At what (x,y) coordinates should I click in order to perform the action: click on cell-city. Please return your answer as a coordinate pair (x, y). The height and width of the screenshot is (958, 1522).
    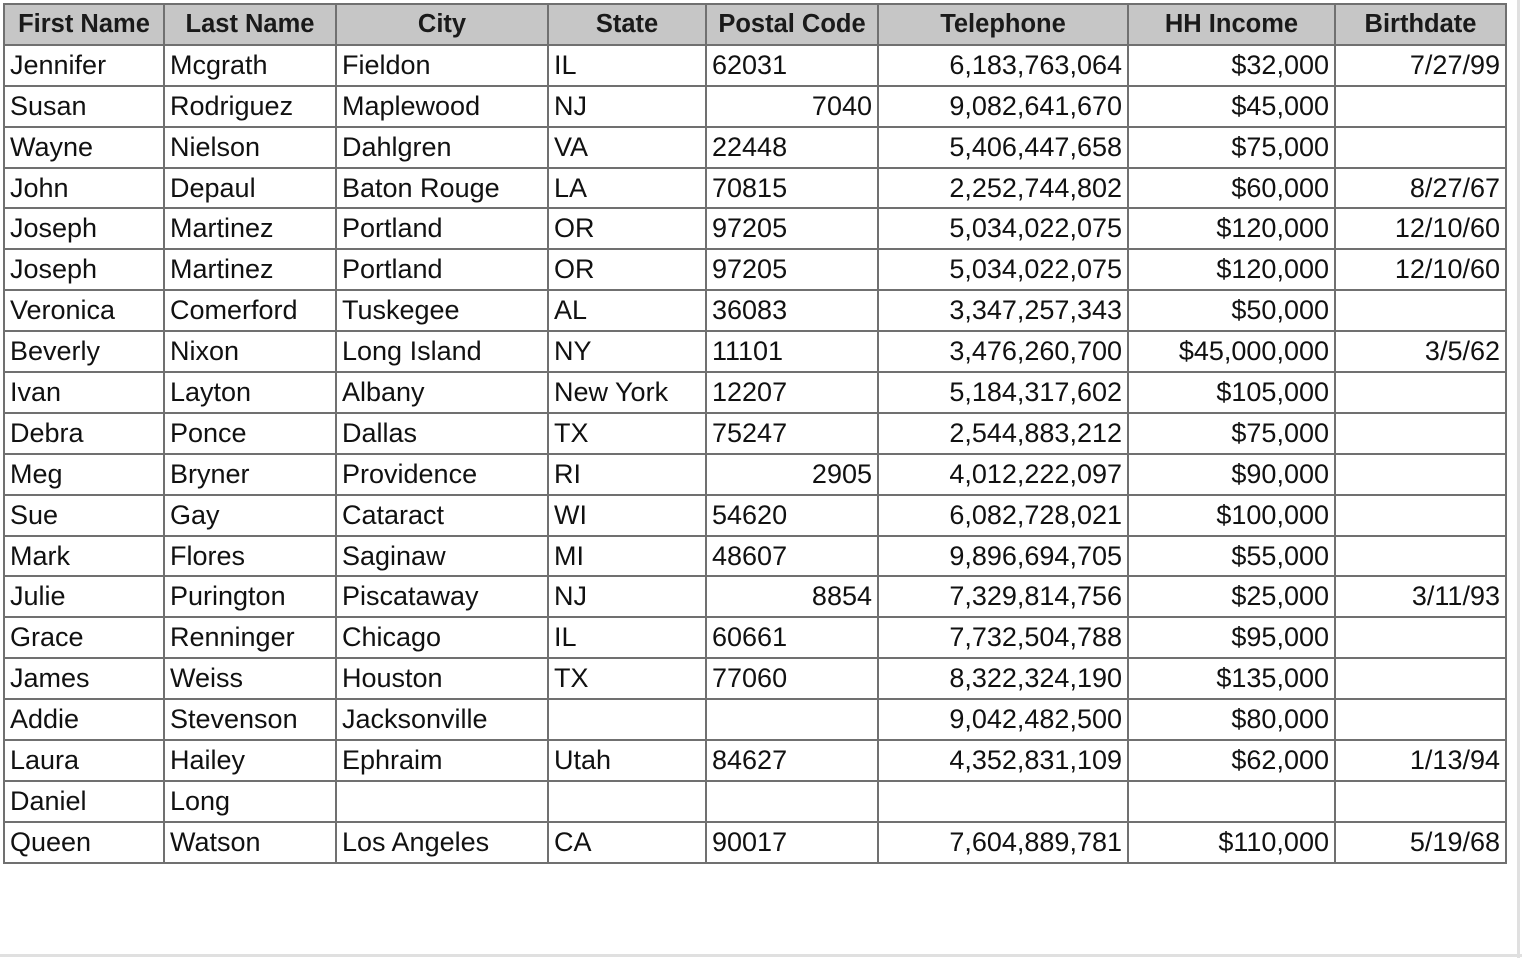
    Looking at the image, I should click on (442, 801).